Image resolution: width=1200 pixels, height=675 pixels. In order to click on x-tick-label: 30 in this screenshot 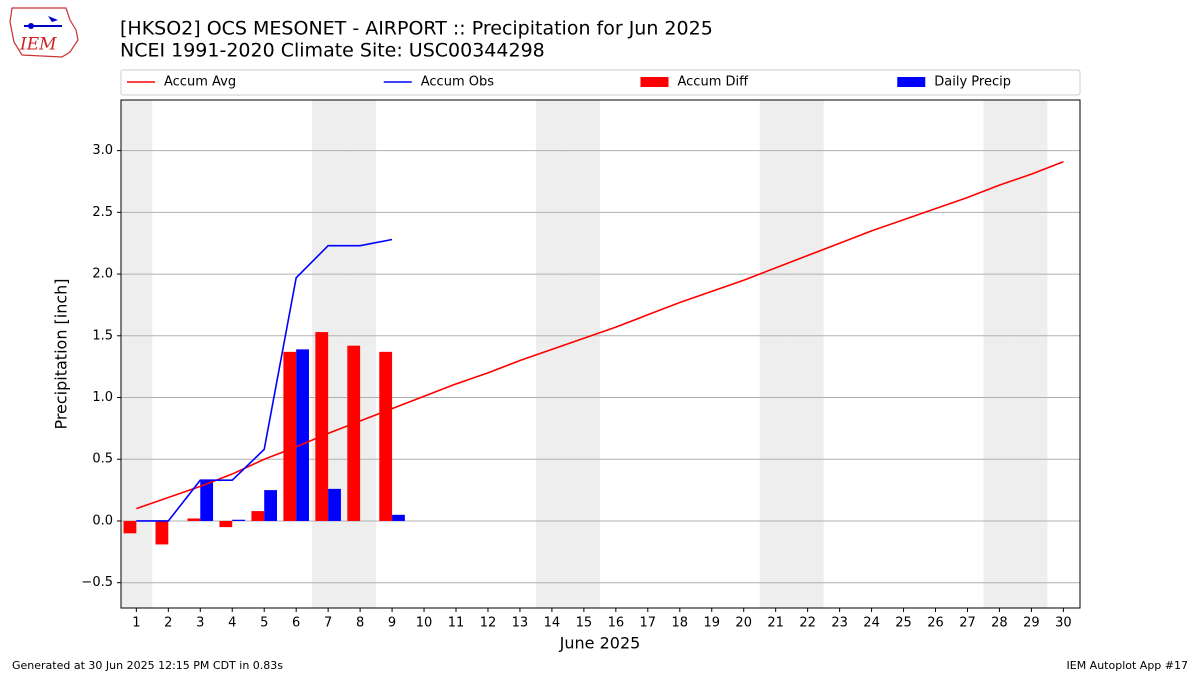, I will do `click(1063, 623)`.